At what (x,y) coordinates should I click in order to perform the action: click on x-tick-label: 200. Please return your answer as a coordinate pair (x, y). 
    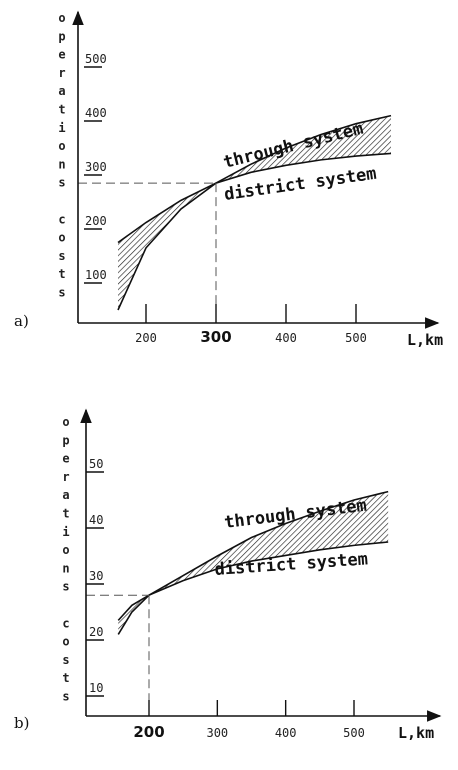
    Looking at the image, I should click on (146, 338).